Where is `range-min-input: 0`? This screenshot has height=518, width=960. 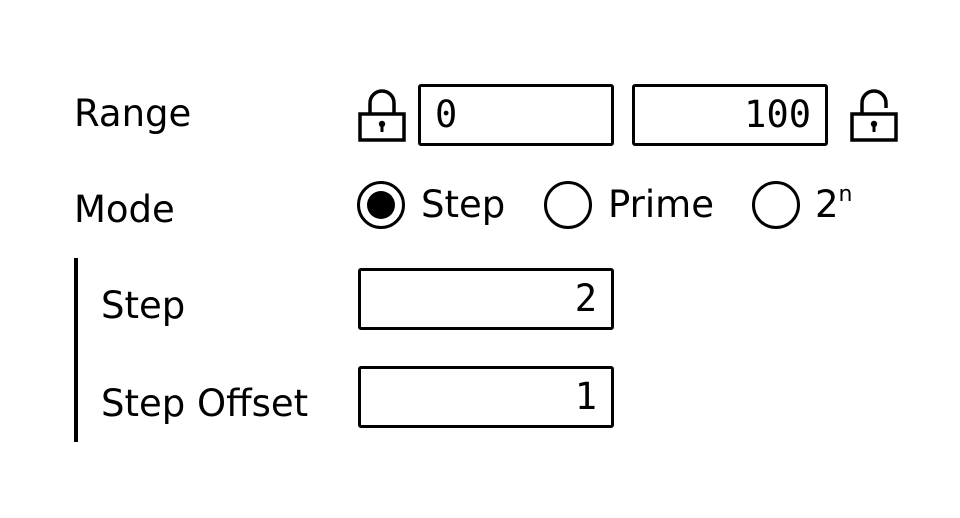
range-min-input: 0 is located at coordinates (516, 115).